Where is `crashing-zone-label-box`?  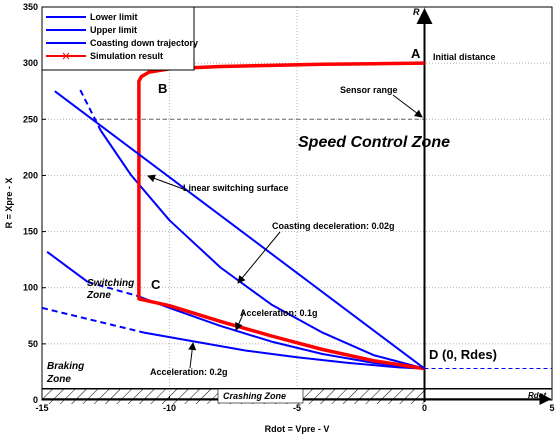 crashing-zone-label-box is located at coordinates (260, 396).